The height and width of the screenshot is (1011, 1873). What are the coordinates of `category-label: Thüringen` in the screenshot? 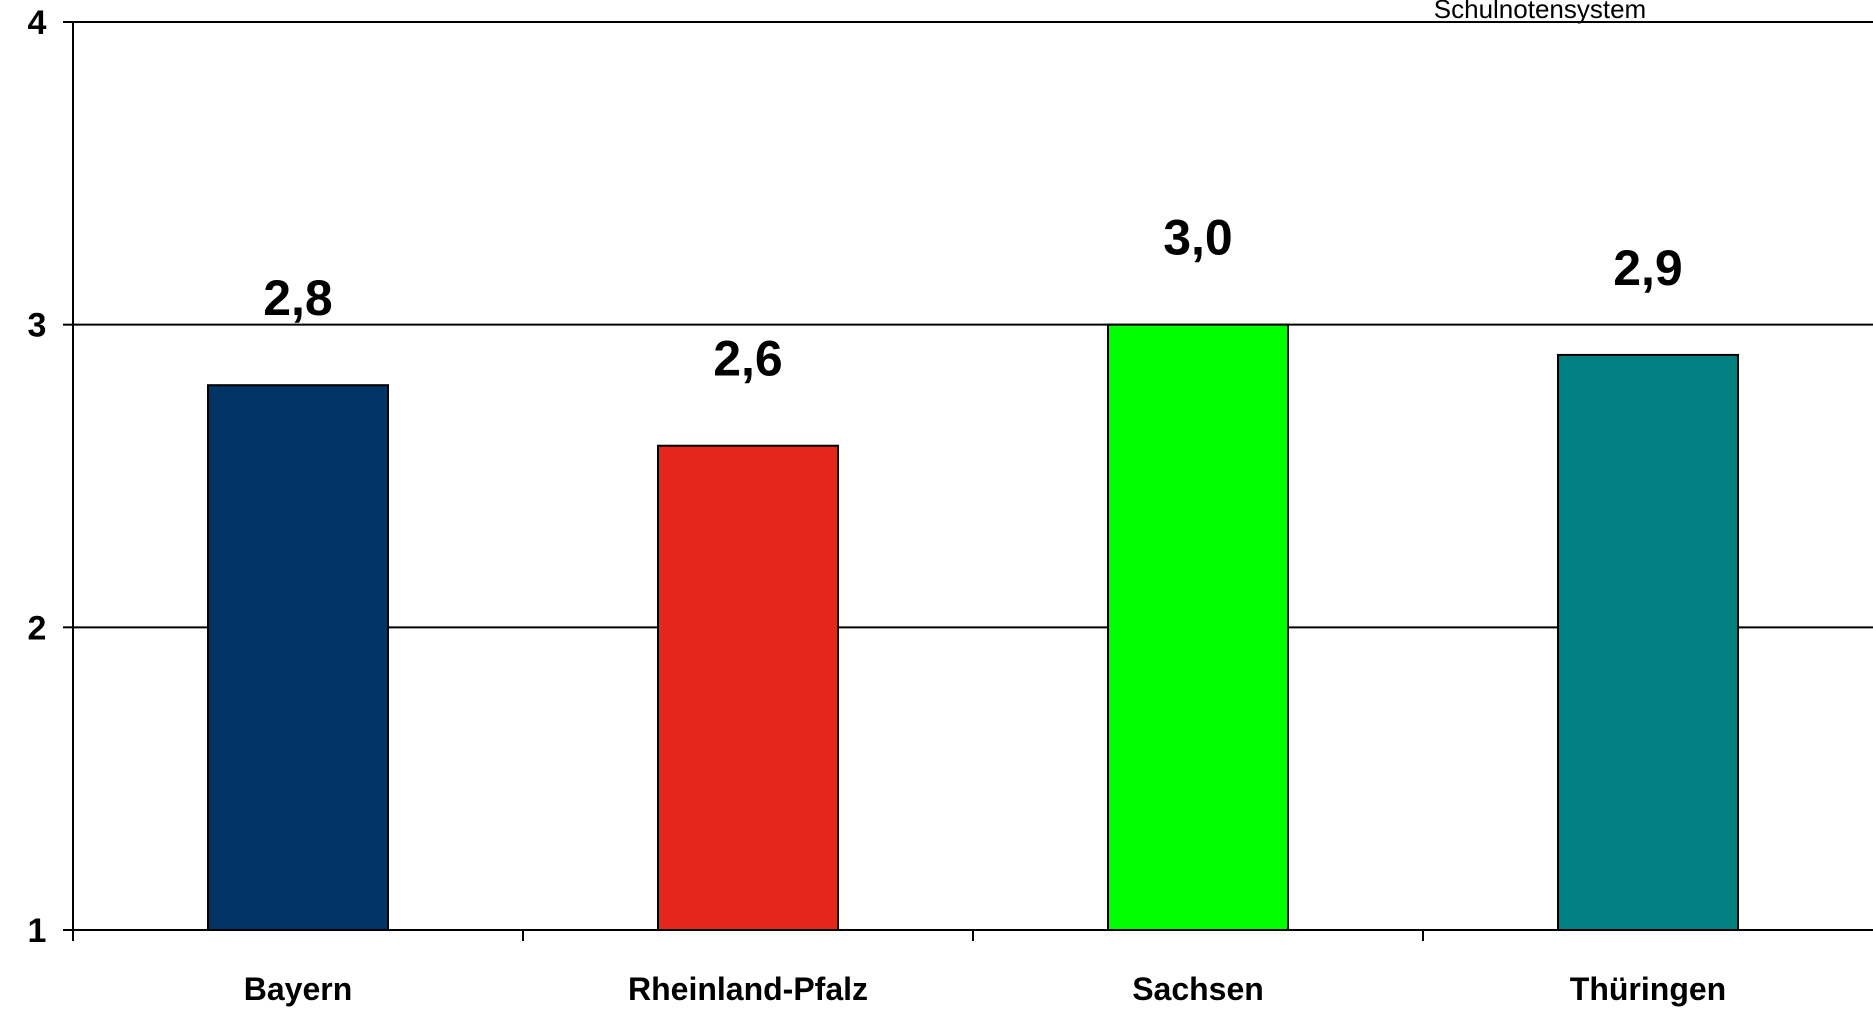 It's located at (1648, 989).